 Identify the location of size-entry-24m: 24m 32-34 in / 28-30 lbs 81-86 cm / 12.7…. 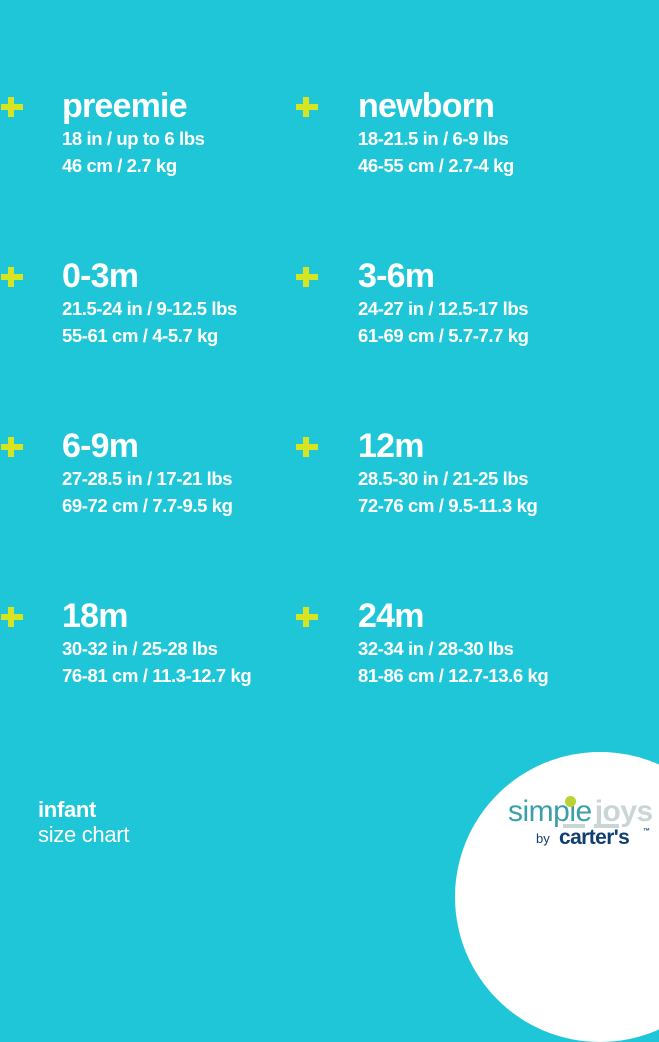
(477, 683).